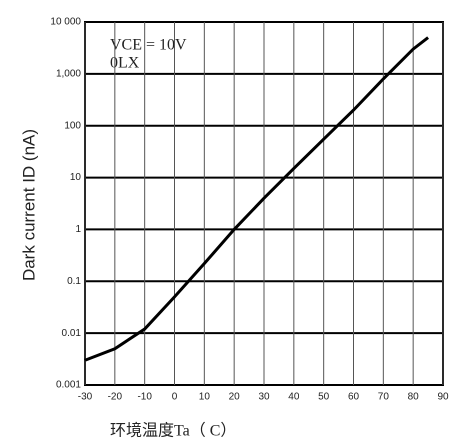 Image resolution: width=453 pixels, height=445 pixels. What do you see at coordinates (28, 205) in the screenshot?
I see `y-axis-label: Dark current ID (nA)` at bounding box center [28, 205].